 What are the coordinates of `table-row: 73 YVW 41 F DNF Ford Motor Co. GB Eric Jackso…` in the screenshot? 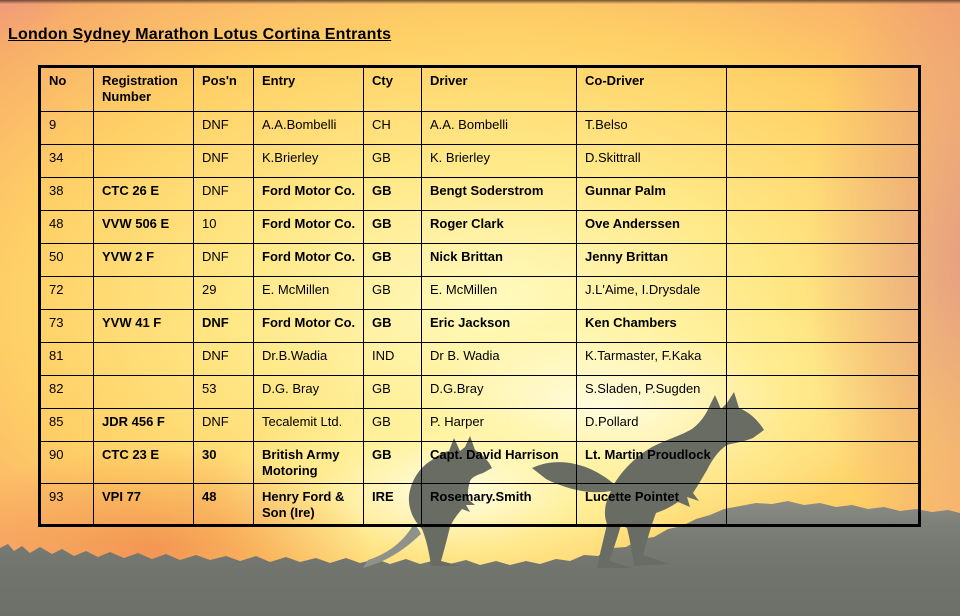 It's located at (479, 326).